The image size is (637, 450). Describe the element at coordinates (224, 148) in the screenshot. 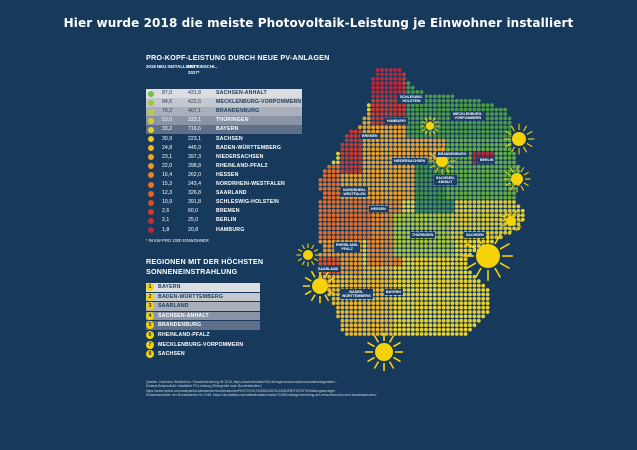

I see `ranking-row: 24,8 445,9 BADEN-WÜRTTEMBERG` at that location.